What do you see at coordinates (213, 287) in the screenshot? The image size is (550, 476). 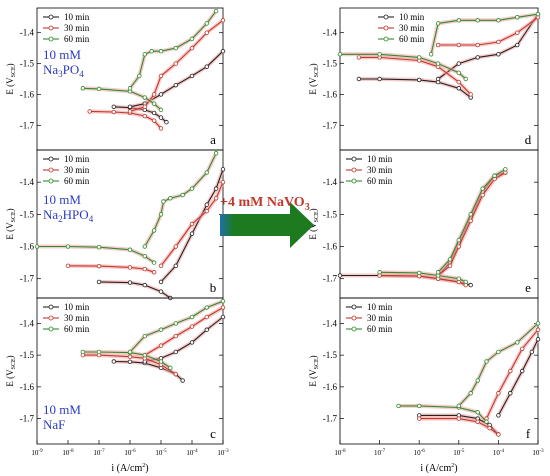 I see `panel-letter: b` at bounding box center [213, 287].